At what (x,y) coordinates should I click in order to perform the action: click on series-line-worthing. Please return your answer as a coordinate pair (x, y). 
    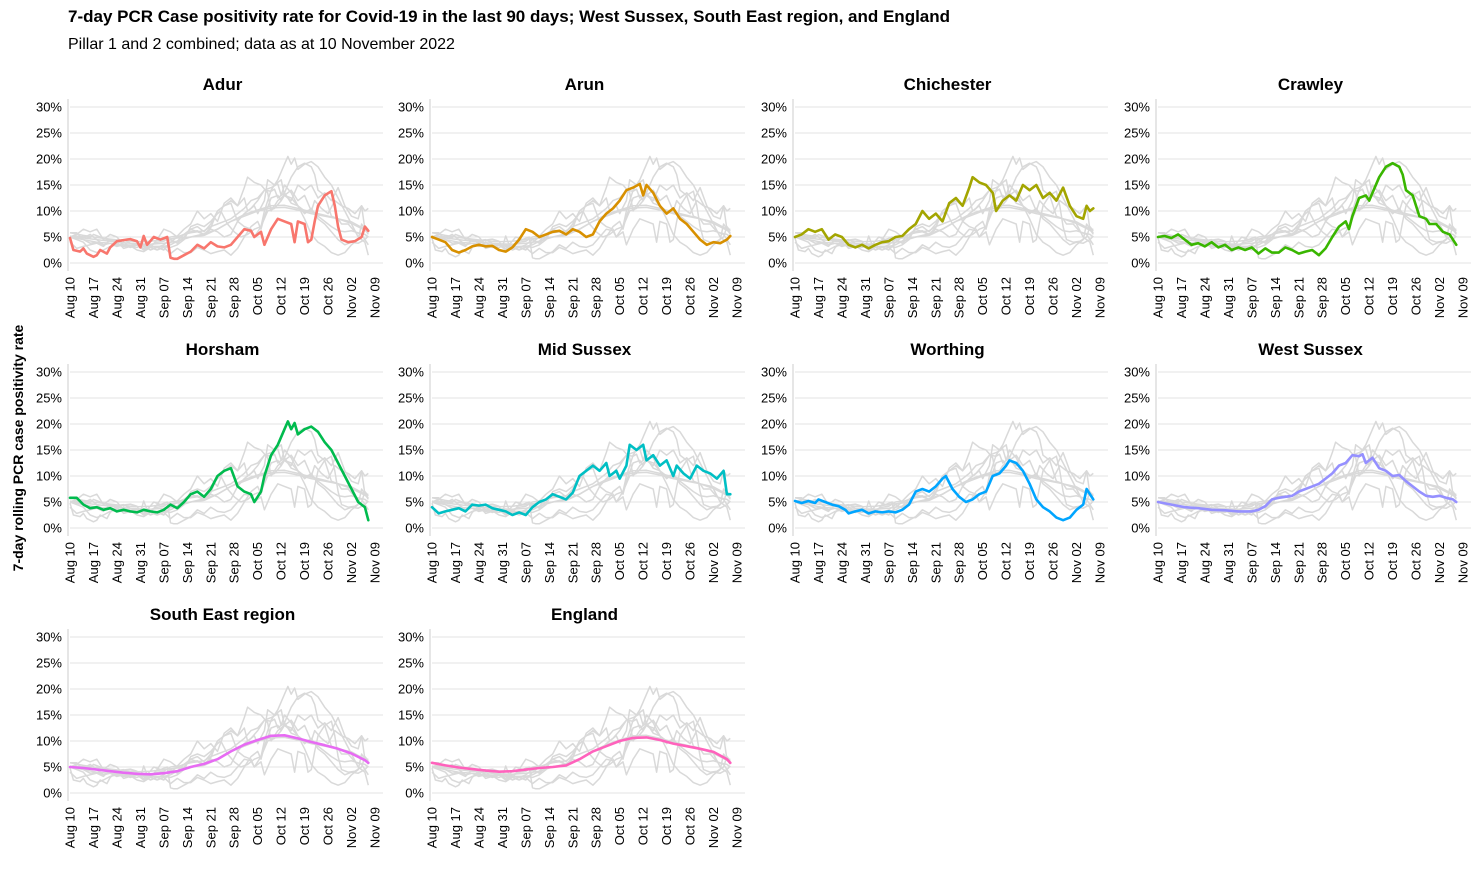
    Looking at the image, I should click on (944, 490).